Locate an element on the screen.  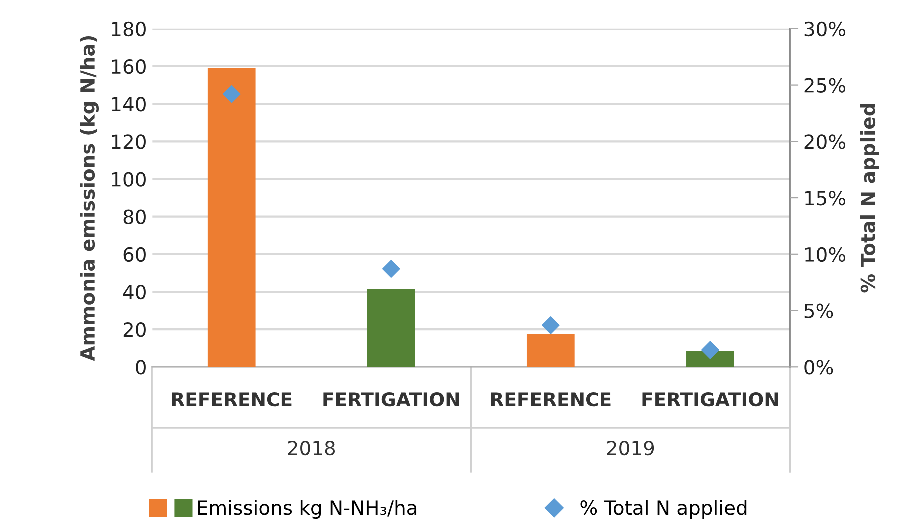
y-tick-label: 40 is located at coordinates (134, 292).